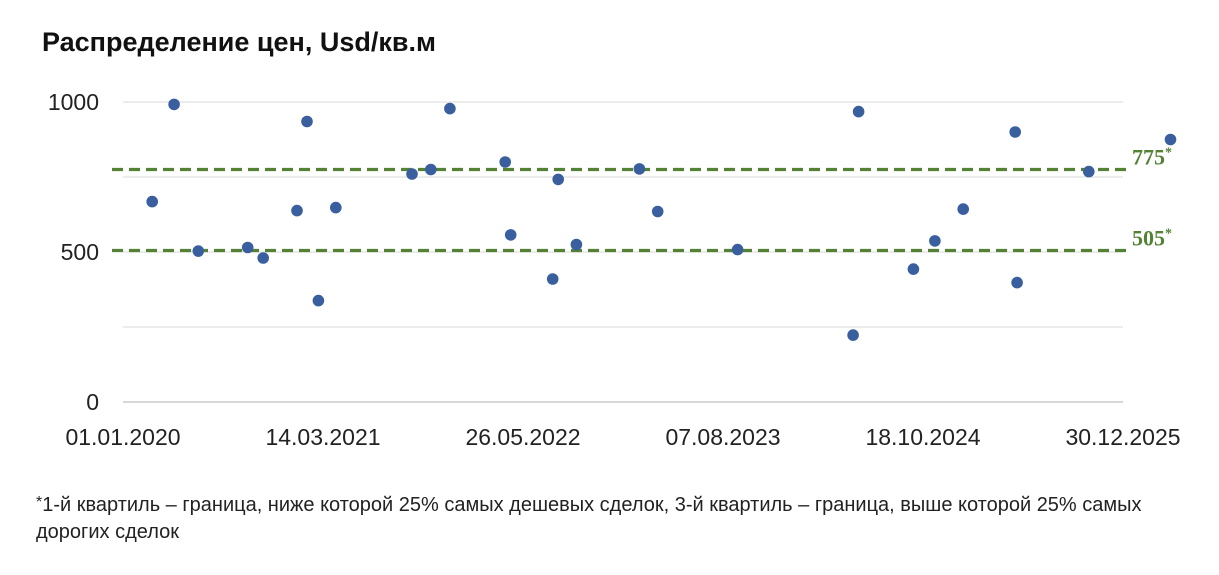 Image resolution: width=1219 pixels, height=575 pixels. What do you see at coordinates (122, 437) in the screenshot?
I see `x-tick-label: 01.01.2020` at bounding box center [122, 437].